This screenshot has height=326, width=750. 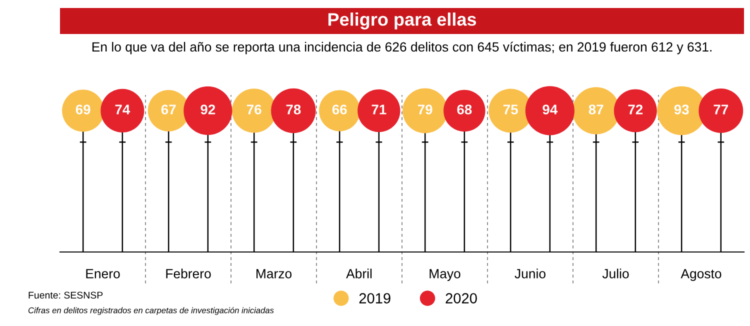 I want to click on data-label: 75, so click(x=510, y=109).